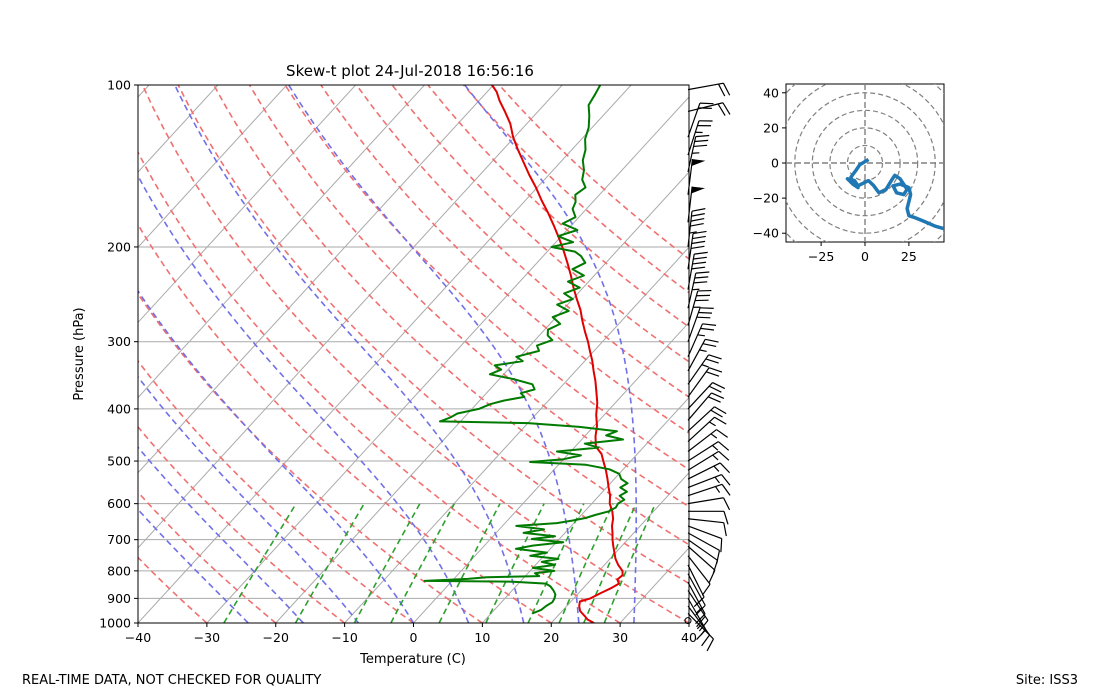 This screenshot has height=700, width=1100. I want to click on hodo-y-tick-label: 40, so click(771, 92).